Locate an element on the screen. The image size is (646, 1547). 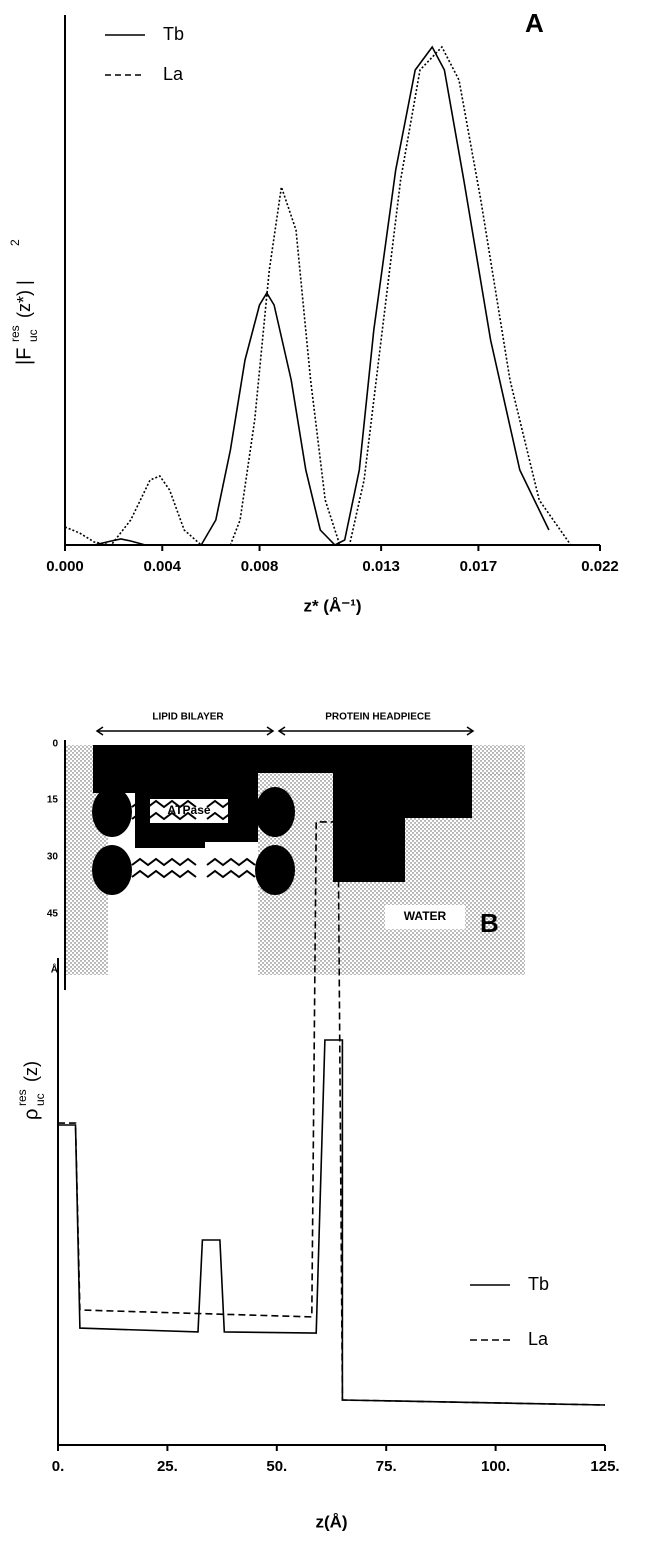
x-axis-label: z(Å) is located at coordinates (331, 1521).